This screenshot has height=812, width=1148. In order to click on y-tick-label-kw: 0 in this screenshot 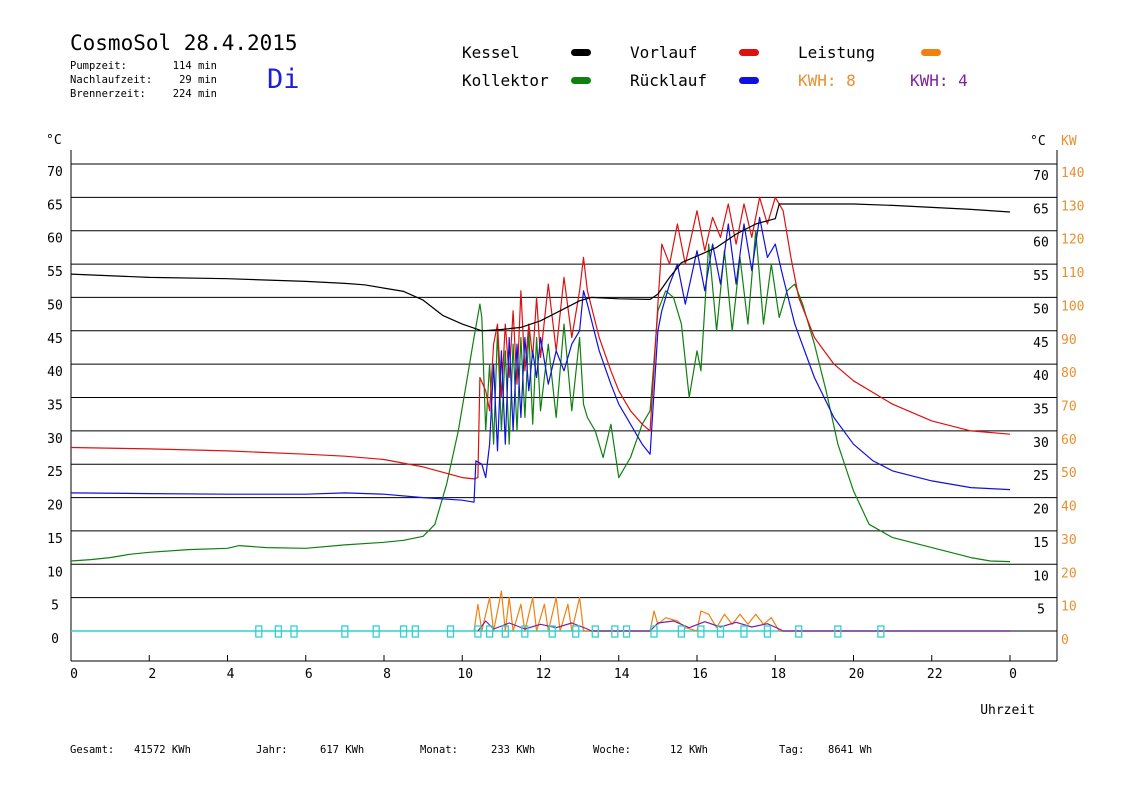, I will do `click(1065, 640)`.